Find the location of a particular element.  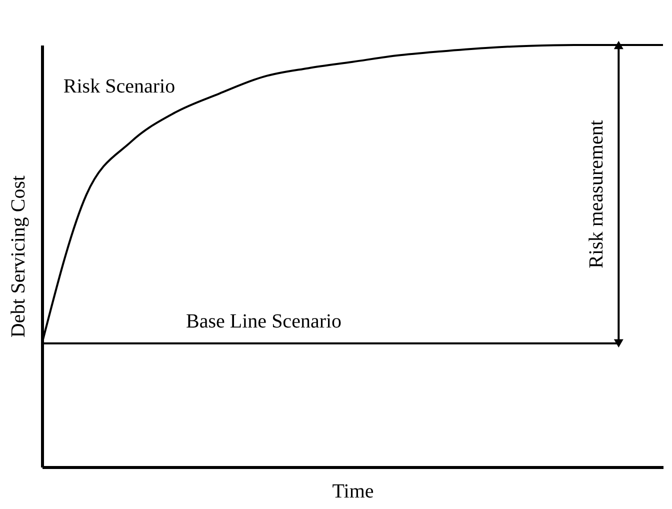

series-label: Base Line Scenario is located at coordinates (264, 321).